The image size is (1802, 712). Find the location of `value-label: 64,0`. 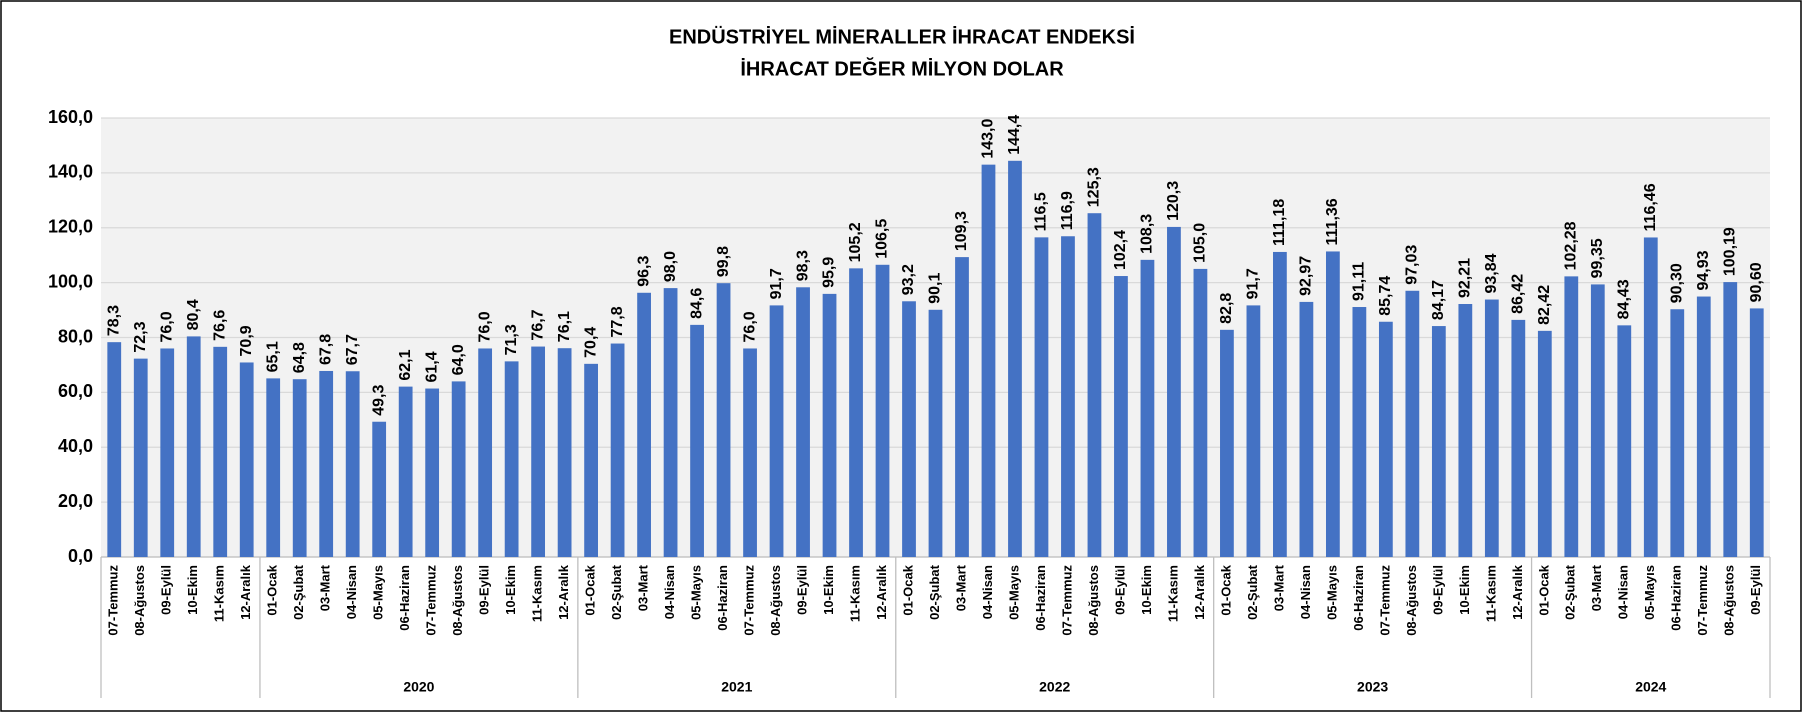

value-label: 64,0 is located at coordinates (458, 359).